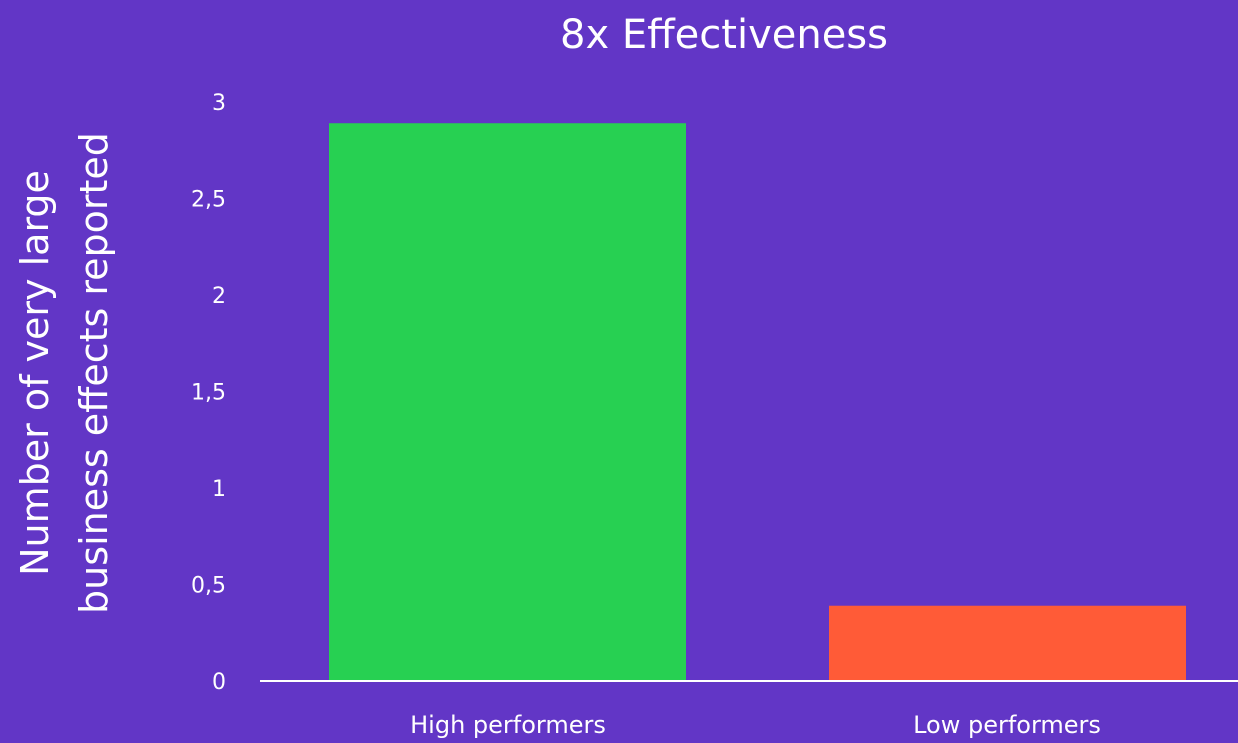 Image resolution: width=1238 pixels, height=743 pixels. Describe the element at coordinates (208, 586) in the screenshot. I see `y-tick-label: 0,5` at that location.